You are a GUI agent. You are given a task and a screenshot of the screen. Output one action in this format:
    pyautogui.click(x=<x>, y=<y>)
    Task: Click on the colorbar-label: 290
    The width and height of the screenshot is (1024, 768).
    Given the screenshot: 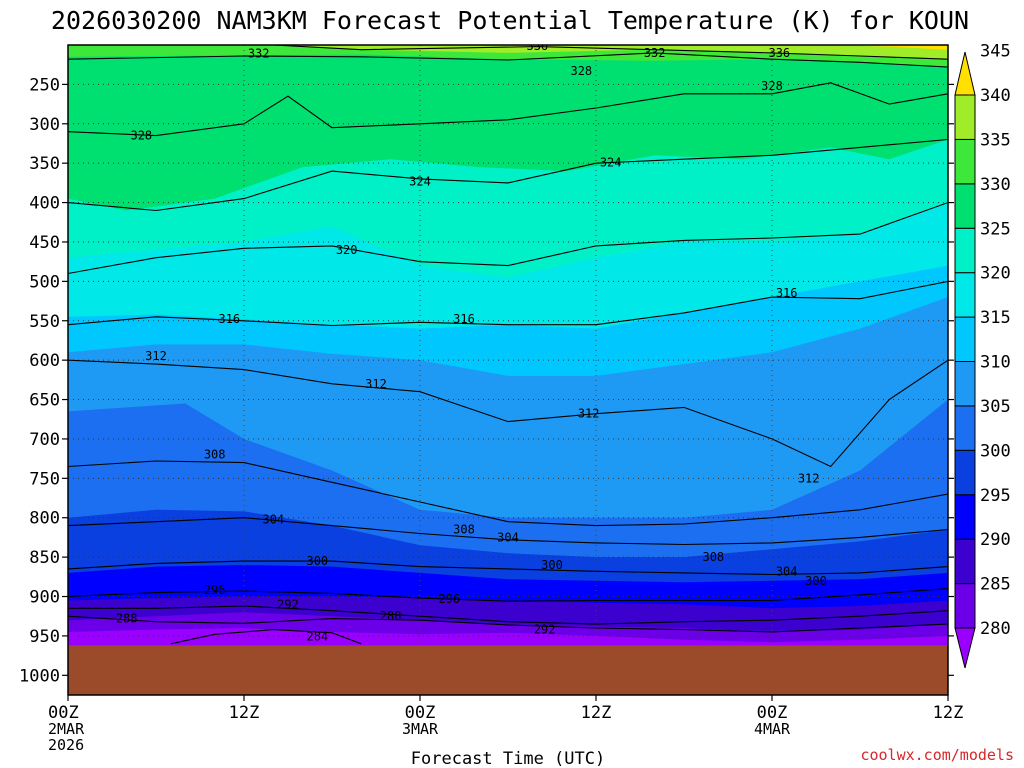 What is the action you would take?
    pyautogui.click(x=995, y=540)
    